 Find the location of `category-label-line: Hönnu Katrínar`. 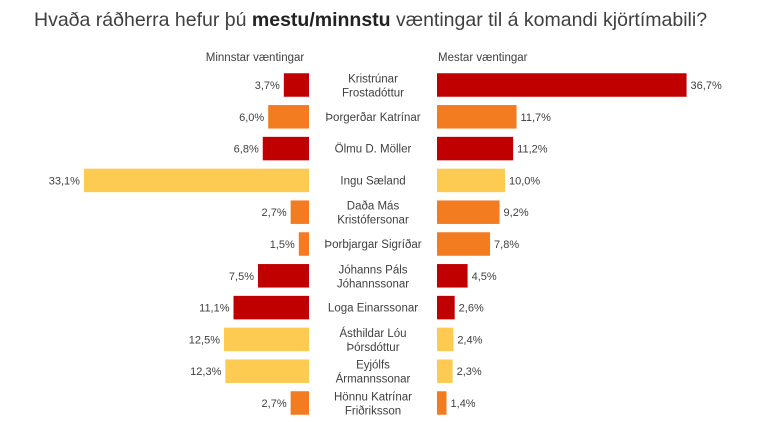

category-label-line: Hönnu Katrínar is located at coordinates (373, 398).